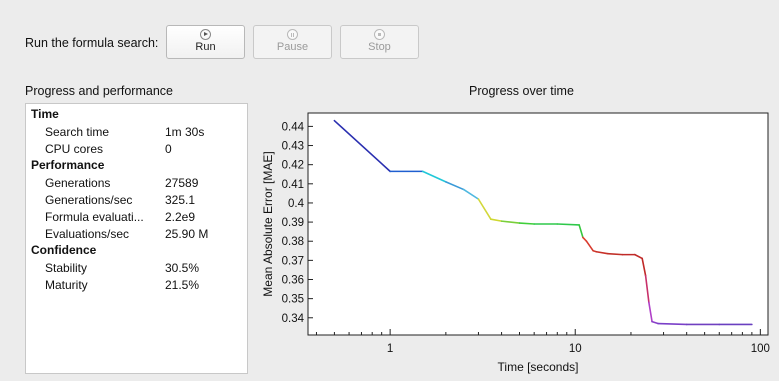 The height and width of the screenshot is (381, 779). What do you see at coordinates (77, 132) in the screenshot?
I see `stat-label: Search time` at bounding box center [77, 132].